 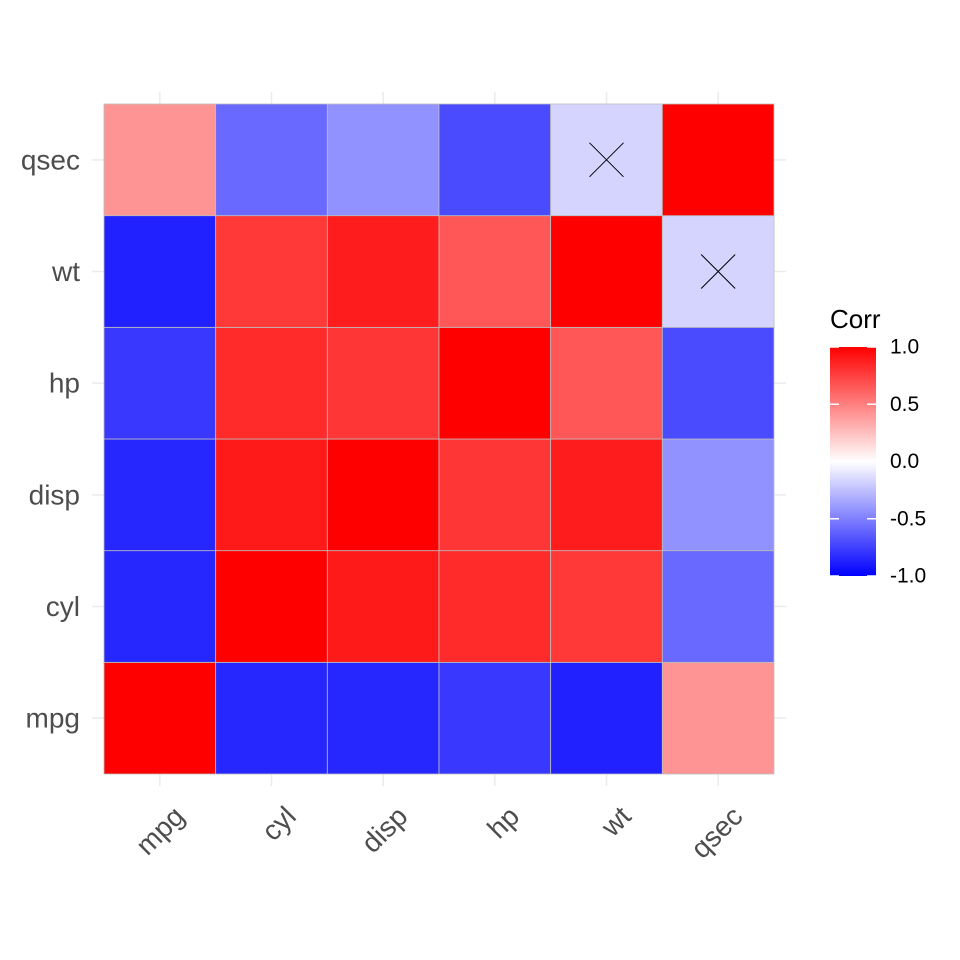 What do you see at coordinates (383, 606) in the screenshot?
I see `heatmap-cell-cyl-disp` at bounding box center [383, 606].